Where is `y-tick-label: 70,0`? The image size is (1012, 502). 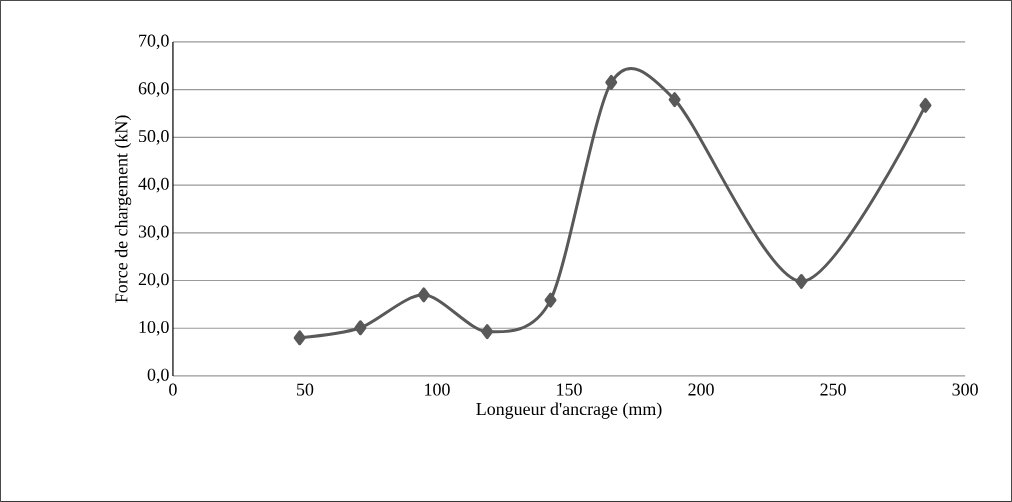
y-tick-label: 70,0 is located at coordinates (154, 42).